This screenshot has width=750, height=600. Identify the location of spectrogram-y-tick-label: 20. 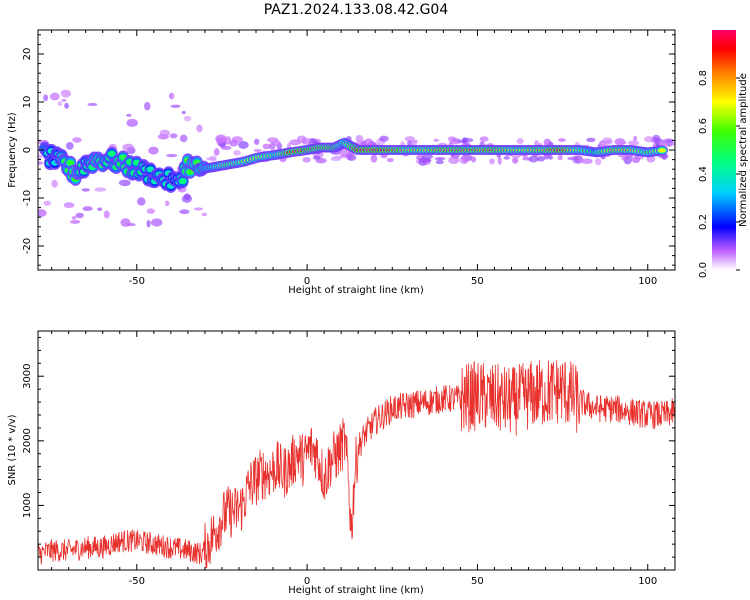
(27, 54).